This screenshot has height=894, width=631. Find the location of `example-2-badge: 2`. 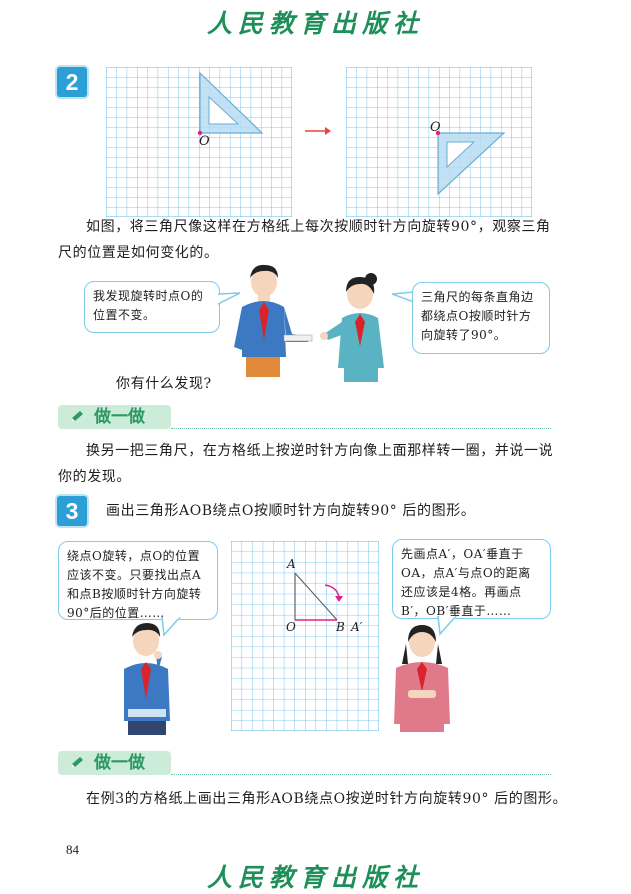

example-2-badge: 2 is located at coordinates (72, 82).